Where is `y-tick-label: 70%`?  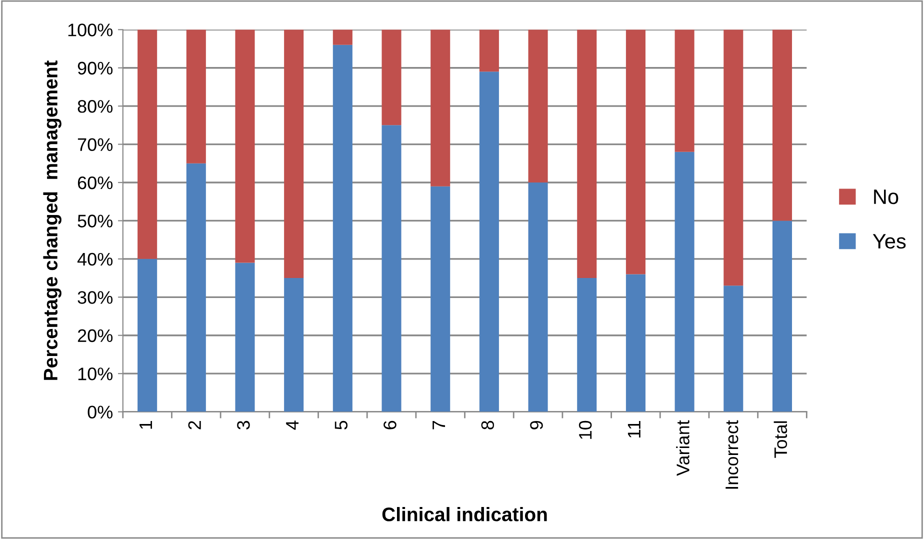
y-tick-label: 70% is located at coordinates (95, 145).